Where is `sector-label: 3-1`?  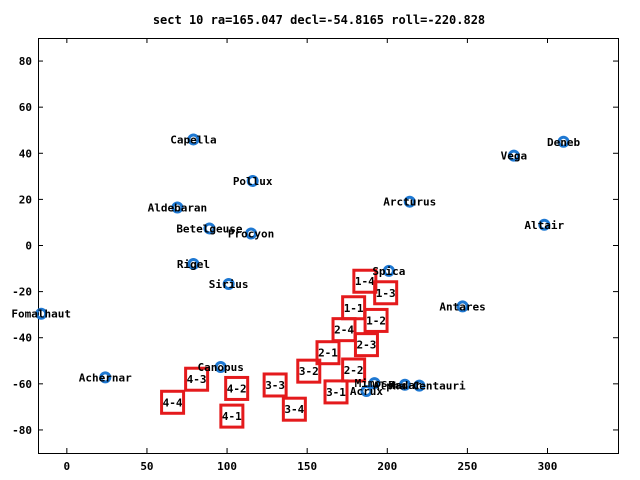 sector-label: 3-1 is located at coordinates (336, 392).